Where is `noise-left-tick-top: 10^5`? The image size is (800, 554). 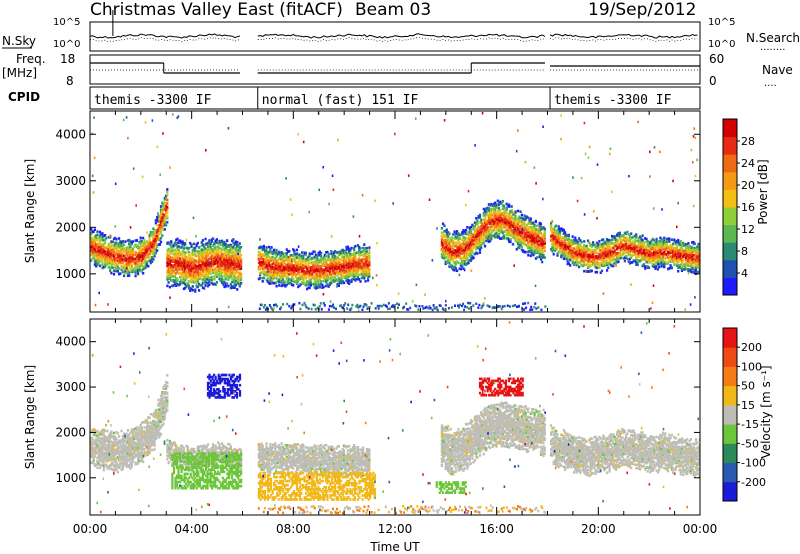
noise-left-tick-top: 10^5 is located at coordinates (66, 22).